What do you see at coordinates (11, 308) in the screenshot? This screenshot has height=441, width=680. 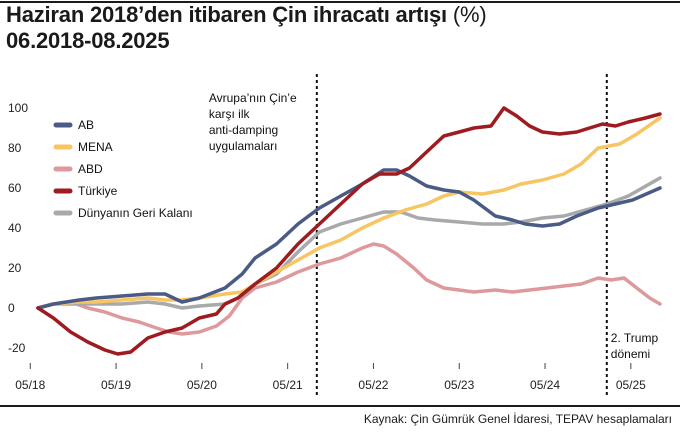 I see `y-tick-label: 0` at bounding box center [11, 308].